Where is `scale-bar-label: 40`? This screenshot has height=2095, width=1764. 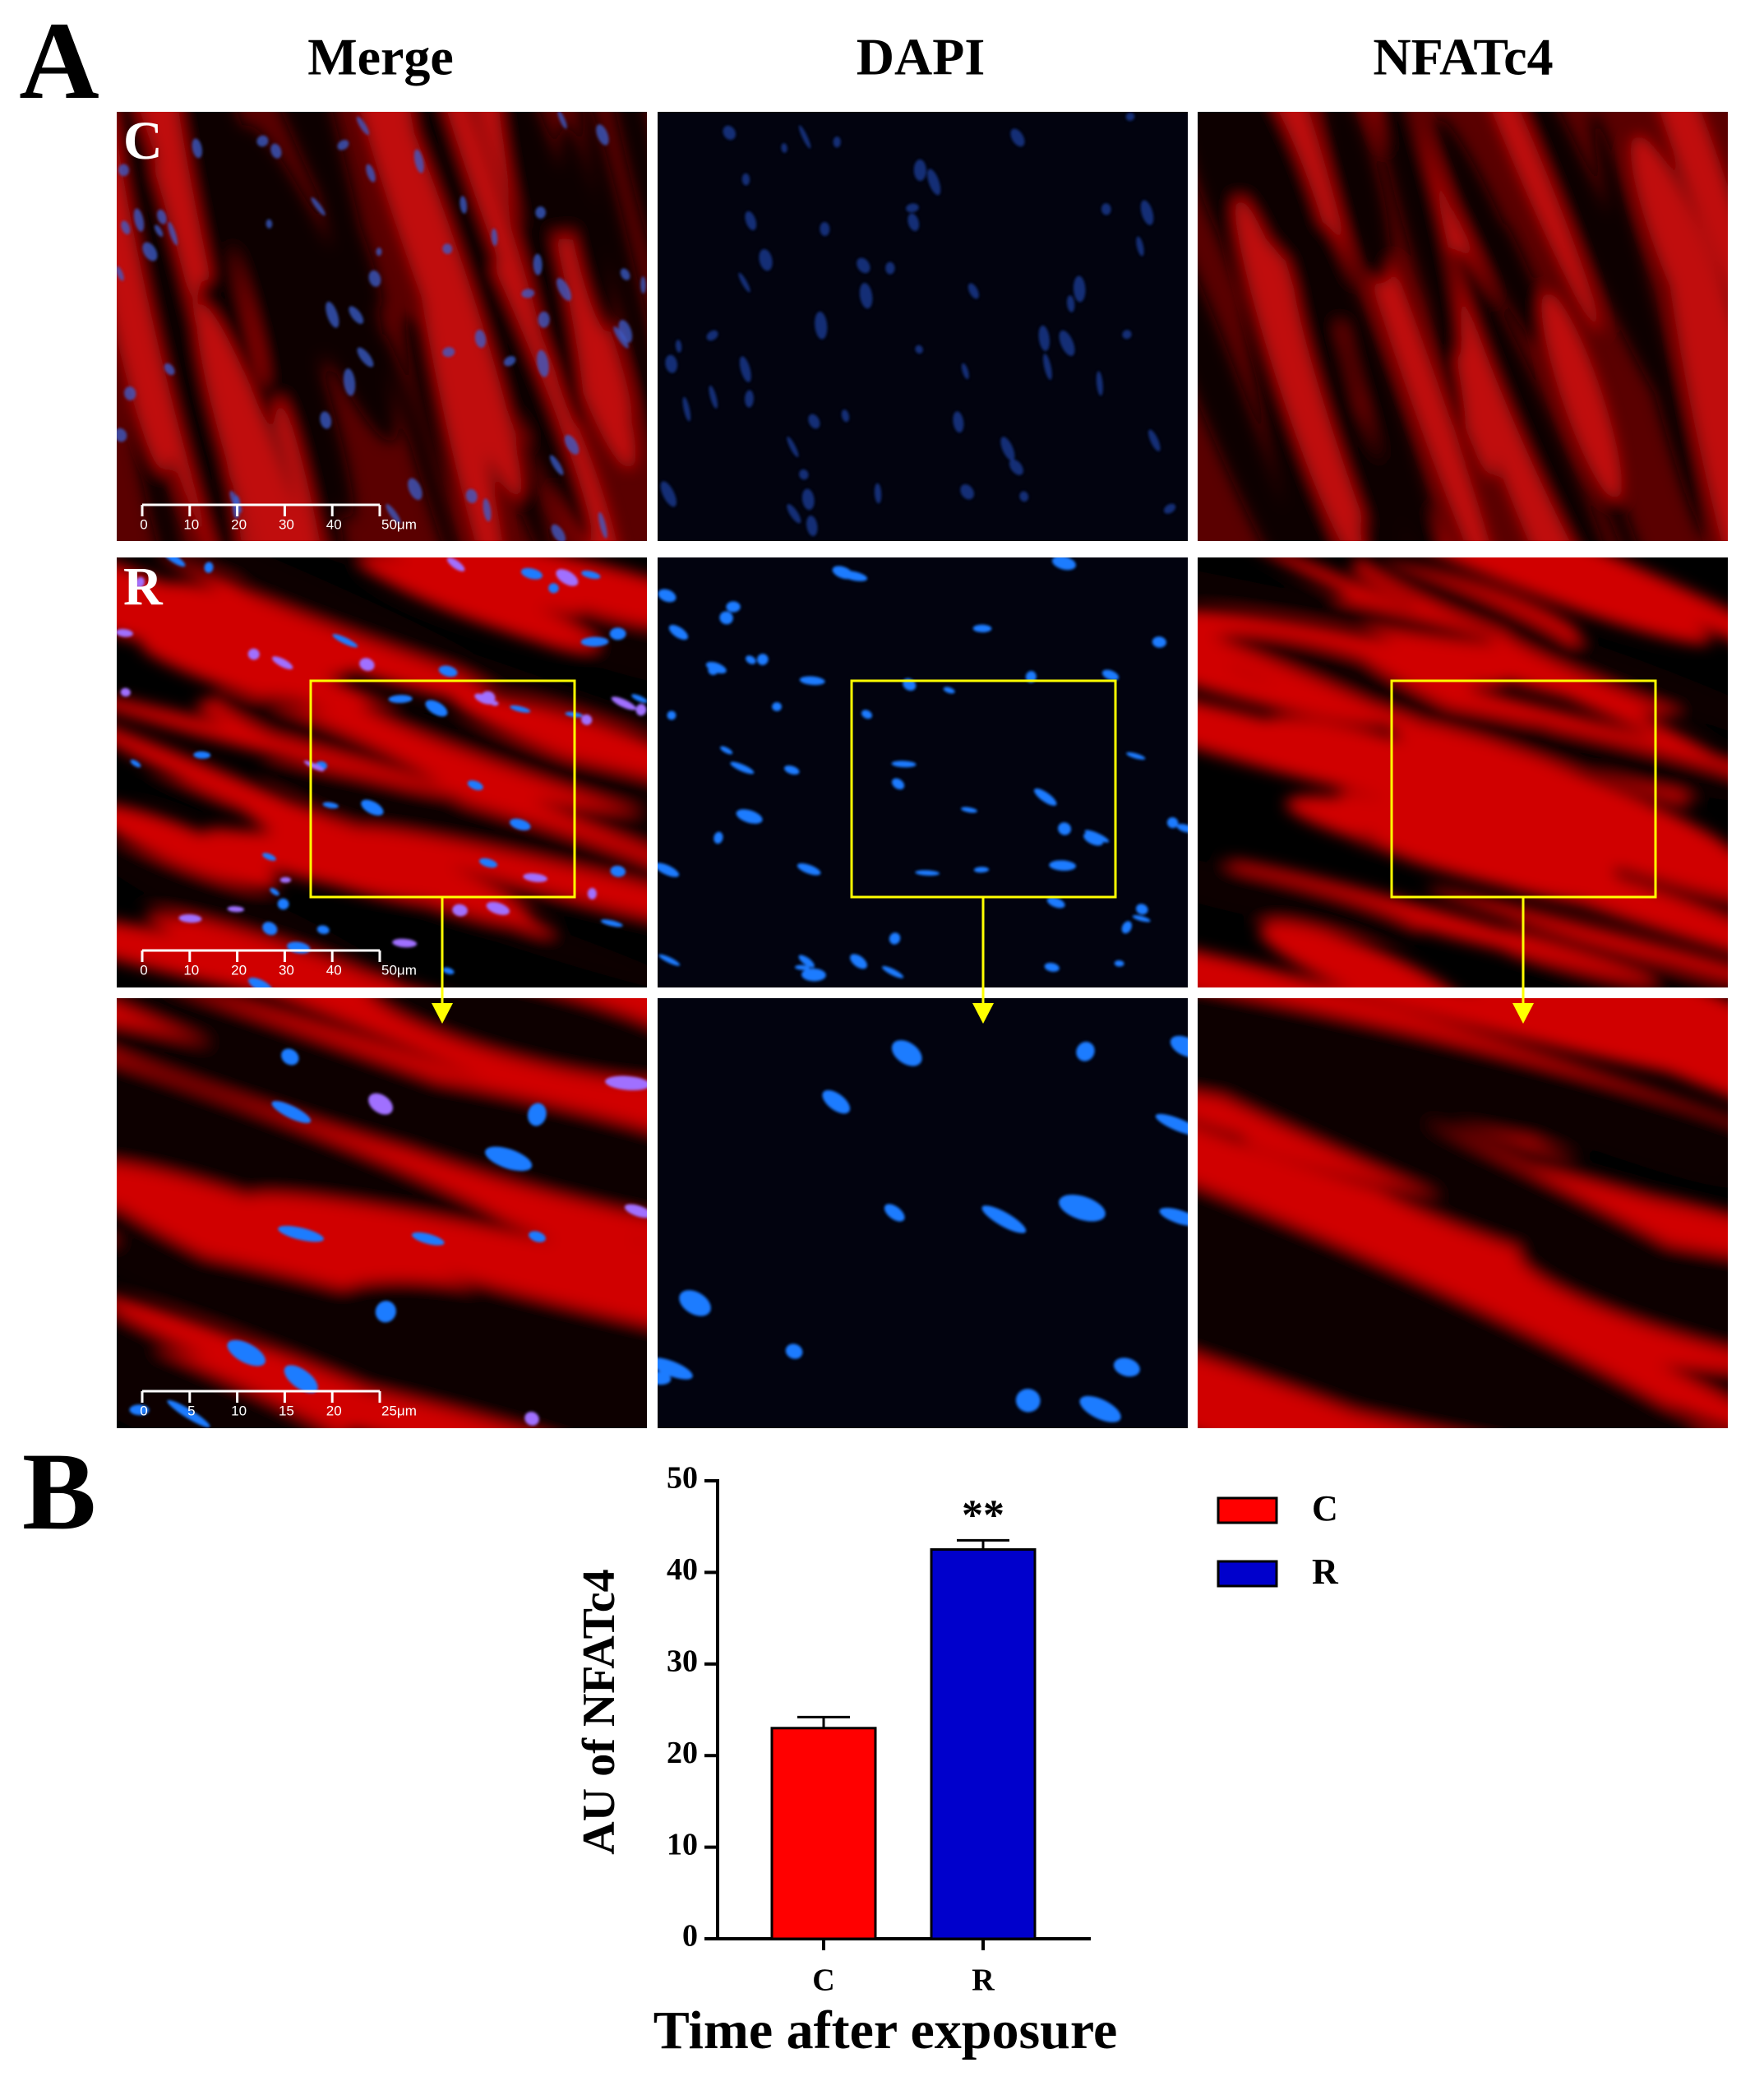
scale-bar-label: 40 is located at coordinates (334, 524).